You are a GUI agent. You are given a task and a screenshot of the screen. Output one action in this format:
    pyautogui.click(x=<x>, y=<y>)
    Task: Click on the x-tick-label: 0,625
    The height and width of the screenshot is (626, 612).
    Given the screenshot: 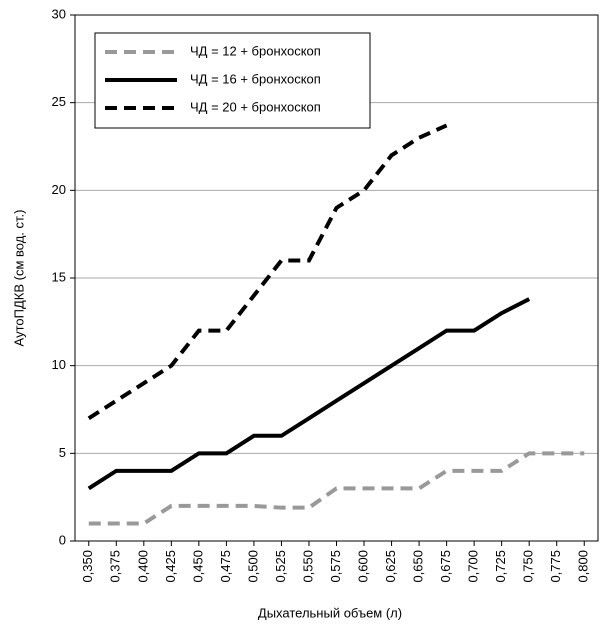 What is the action you would take?
    pyautogui.click(x=390, y=566)
    